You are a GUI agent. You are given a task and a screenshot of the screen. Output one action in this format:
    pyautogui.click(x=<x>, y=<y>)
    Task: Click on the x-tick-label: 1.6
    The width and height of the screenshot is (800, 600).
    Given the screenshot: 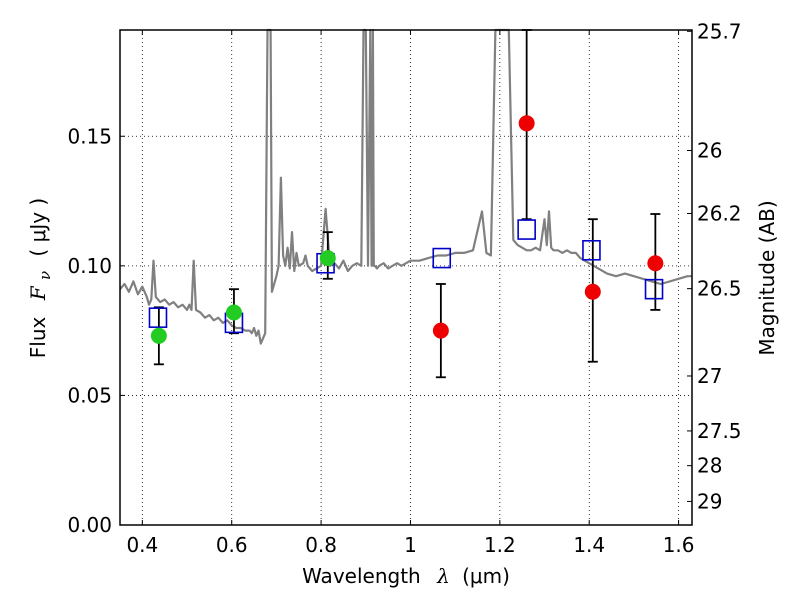 What is the action you would take?
    pyautogui.click(x=679, y=545)
    